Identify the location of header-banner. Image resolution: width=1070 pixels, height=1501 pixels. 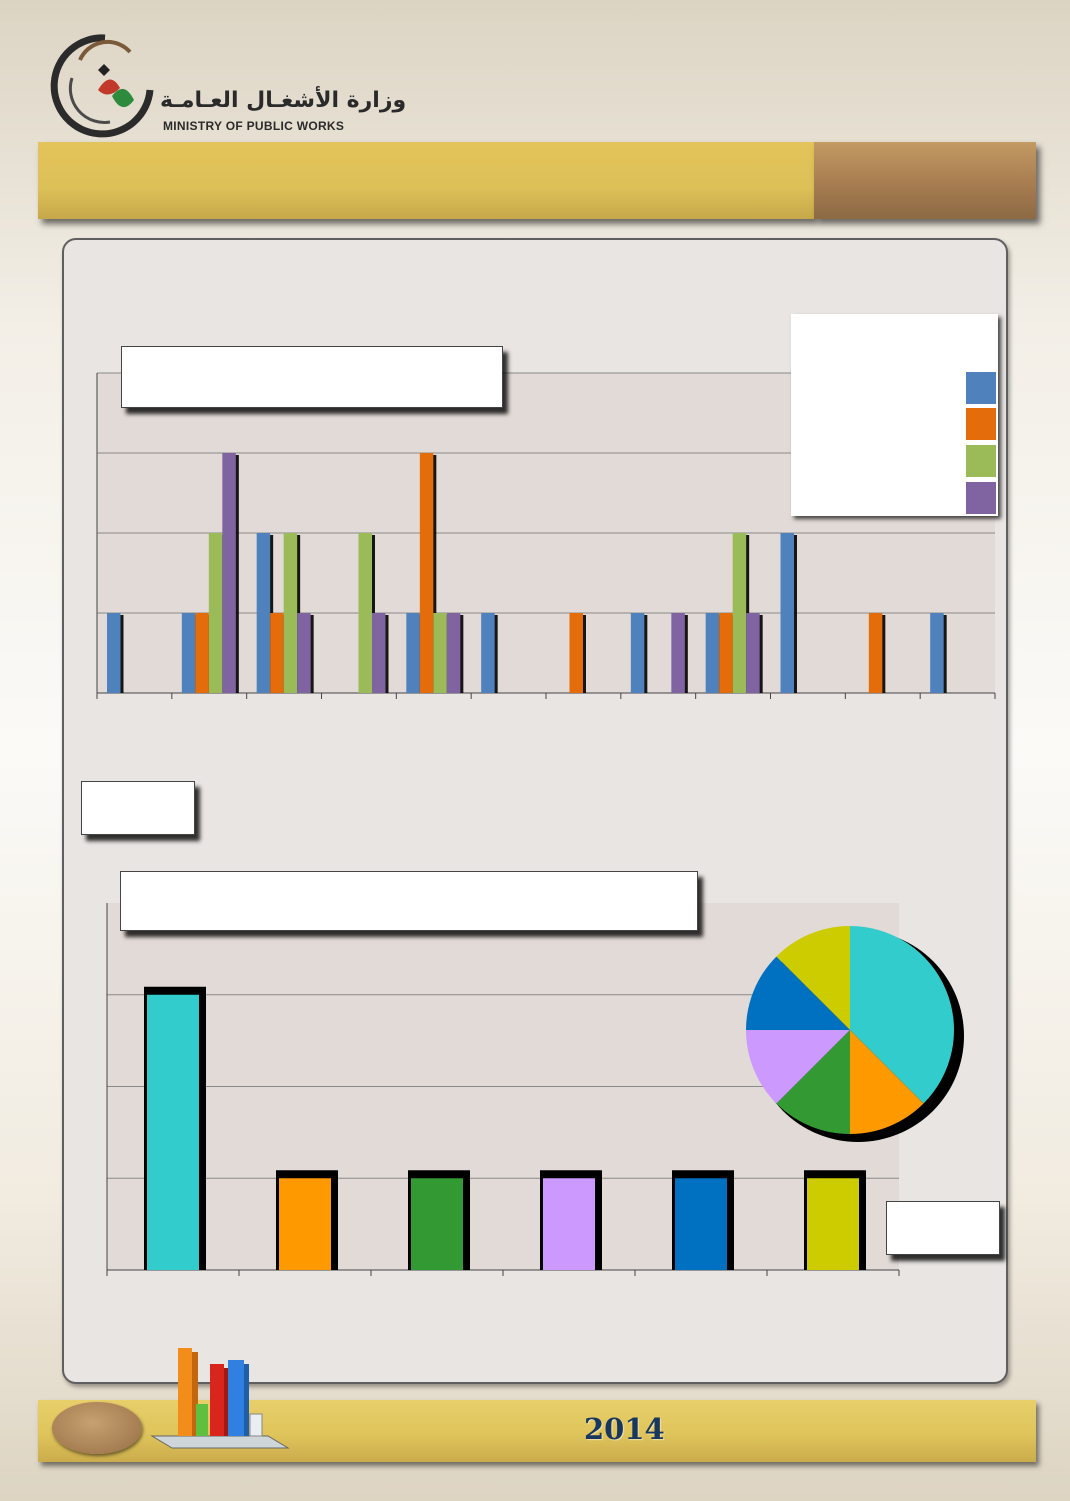
(426, 180).